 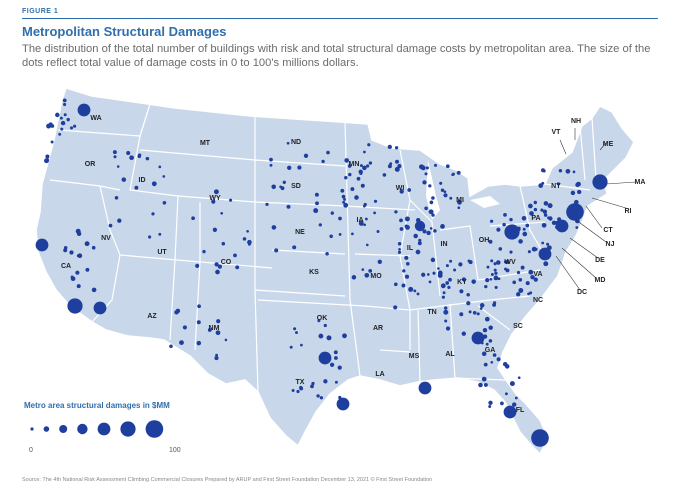 I want to click on metro-dot-chicago, so click(x=420, y=226).